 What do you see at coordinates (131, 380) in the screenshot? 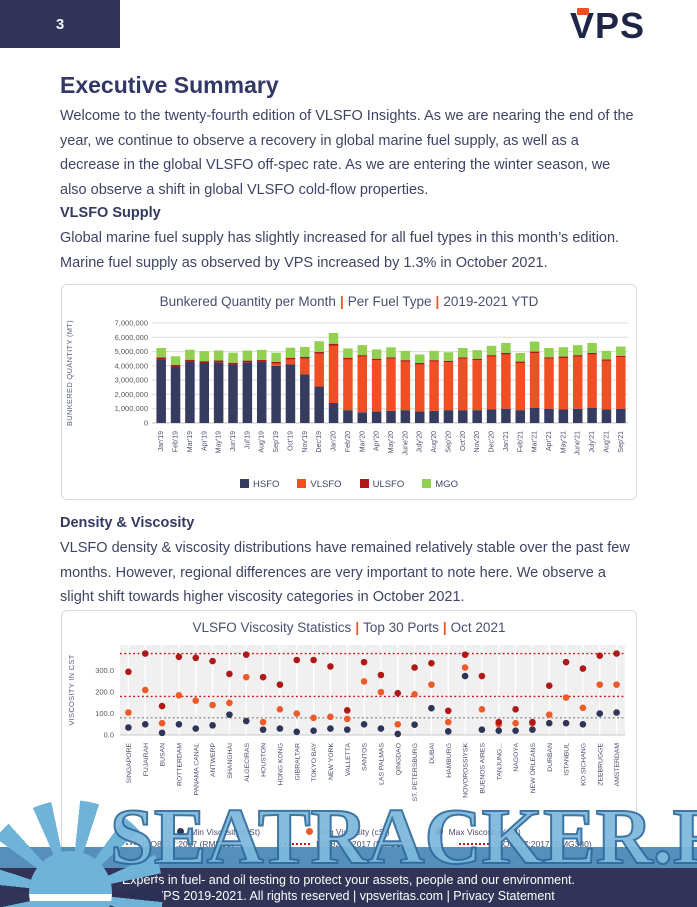
I see `svg-text: 3,000,000` at bounding box center [131, 380].